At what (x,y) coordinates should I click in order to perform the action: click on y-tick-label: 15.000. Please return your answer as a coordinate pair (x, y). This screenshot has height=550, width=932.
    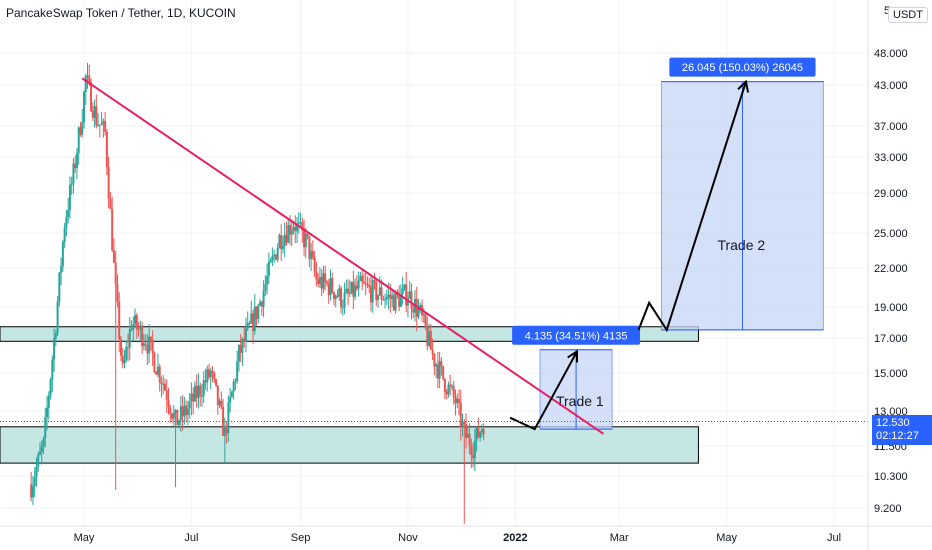
    Looking at the image, I should click on (891, 374).